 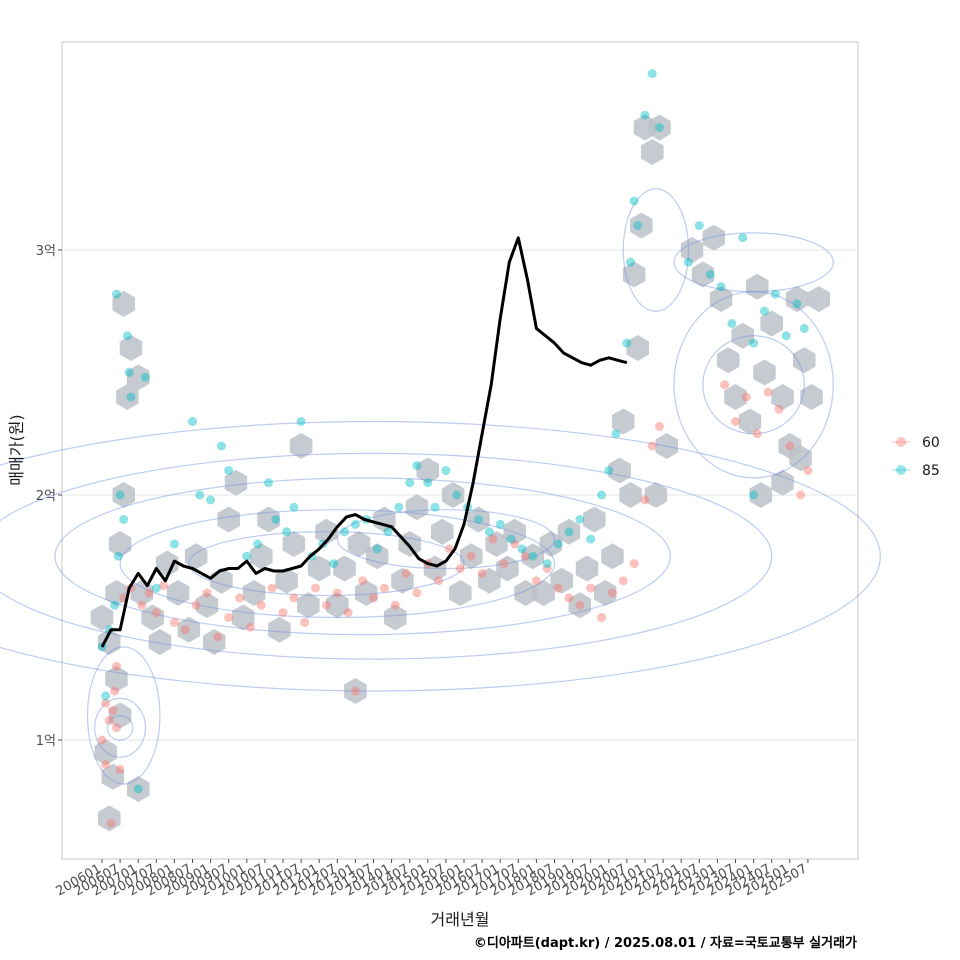 What do you see at coordinates (16, 449) in the screenshot?
I see `y-axis-title: 매매가(원)` at bounding box center [16, 449].